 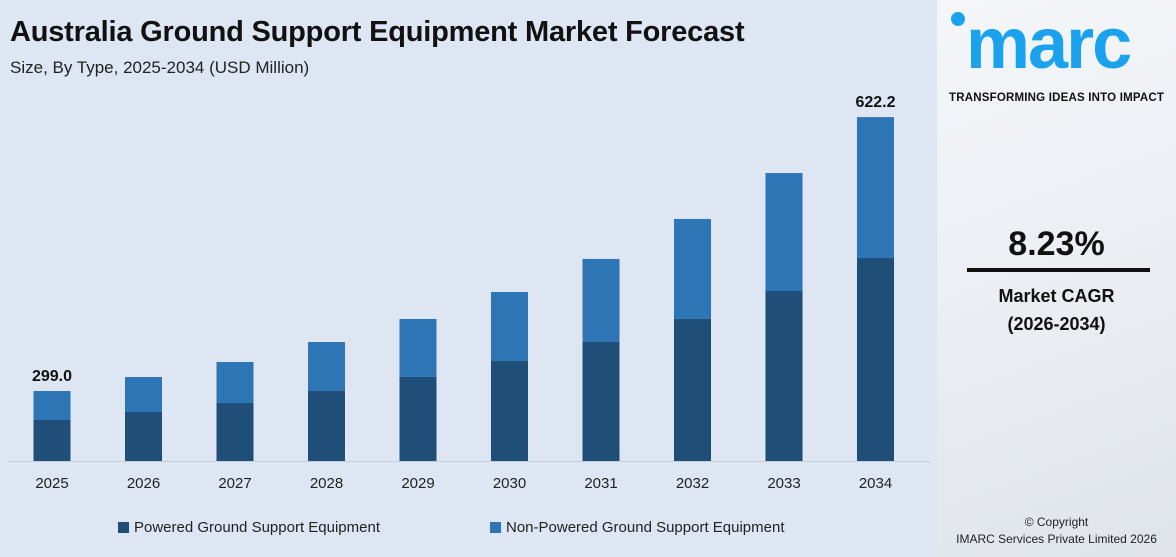 I want to click on cagr-divider, so click(x=1058, y=270).